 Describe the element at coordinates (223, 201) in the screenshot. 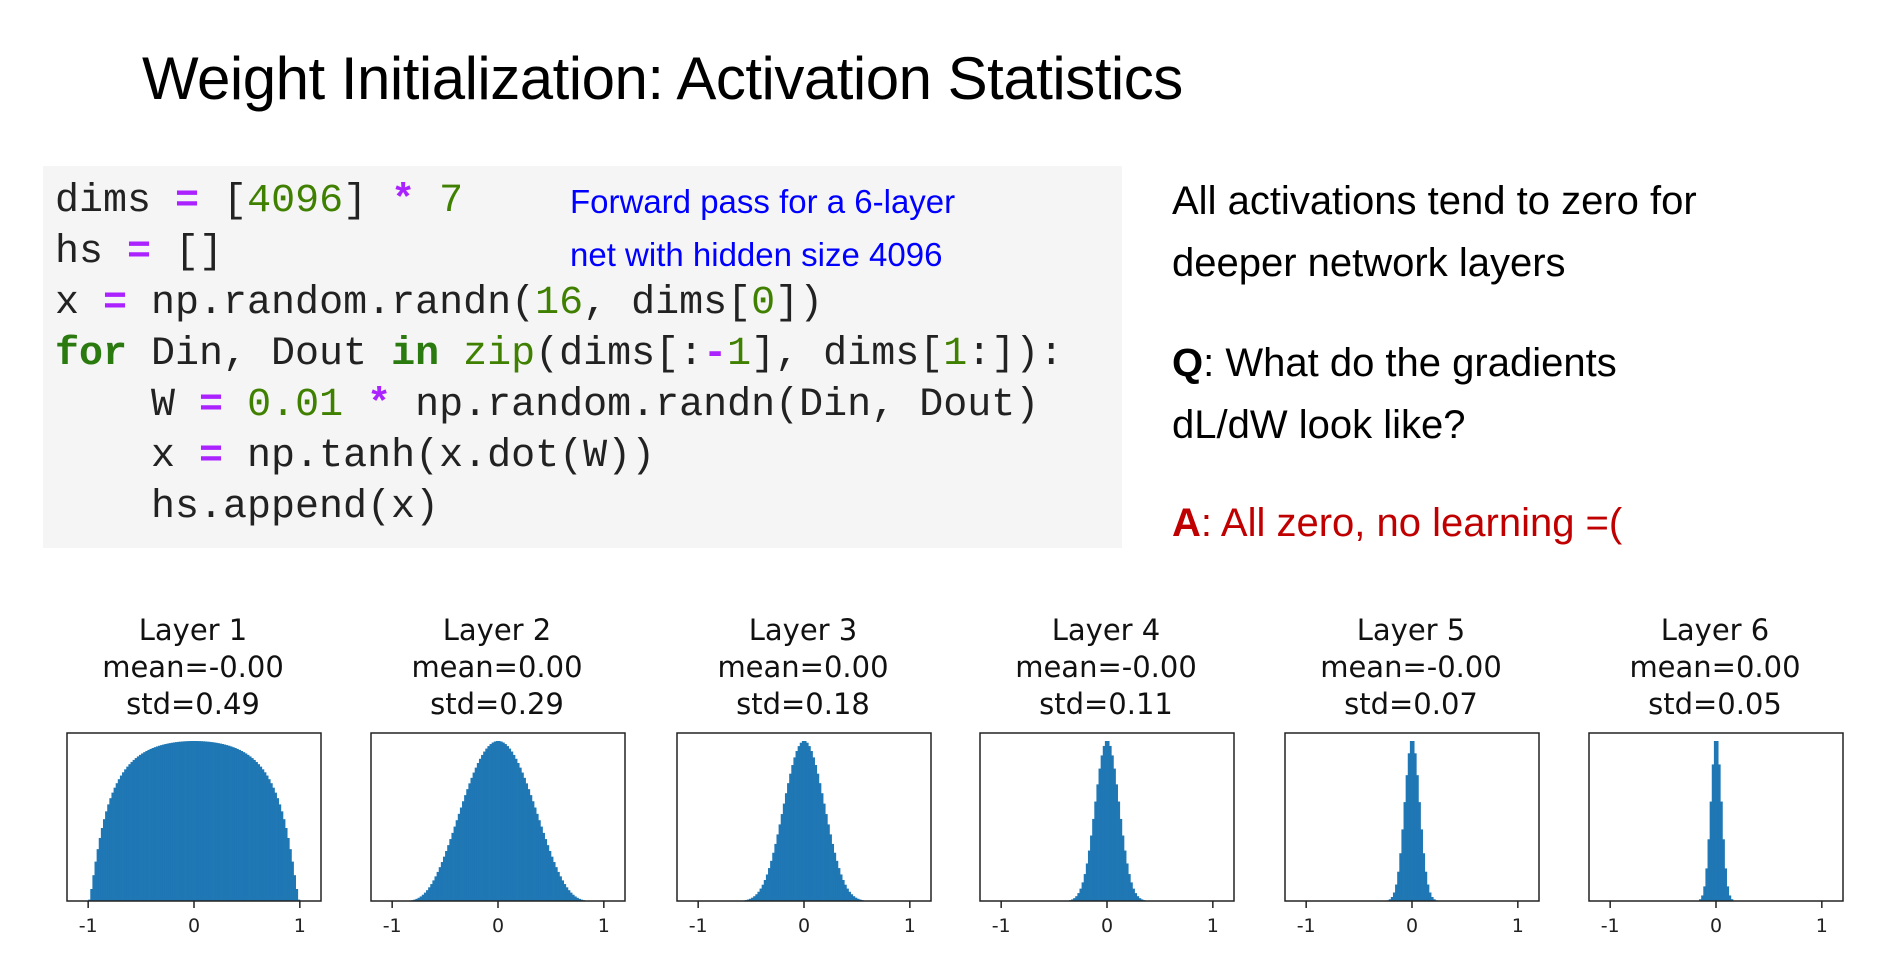

I see `code-token: [` at that location.